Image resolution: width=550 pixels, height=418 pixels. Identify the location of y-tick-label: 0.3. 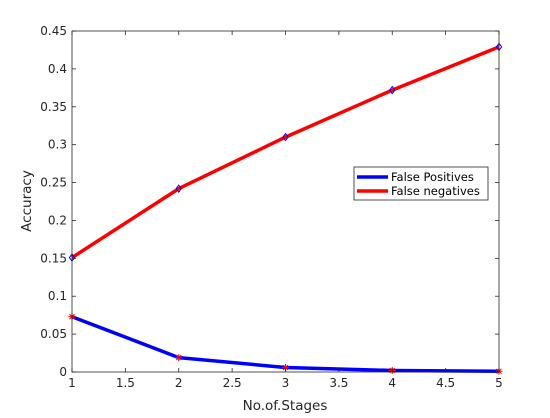
(57, 145).